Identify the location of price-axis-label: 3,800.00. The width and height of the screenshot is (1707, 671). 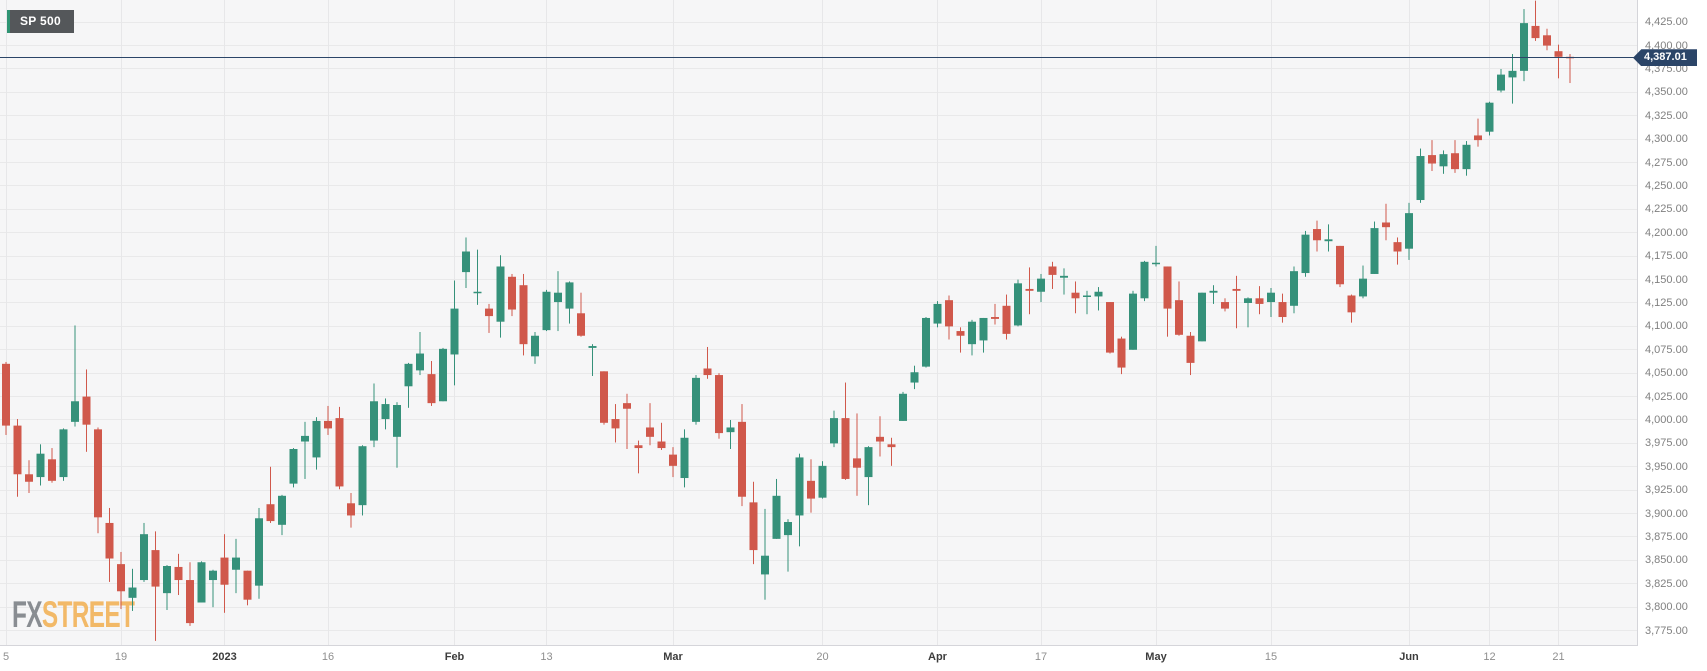
(1666, 607).